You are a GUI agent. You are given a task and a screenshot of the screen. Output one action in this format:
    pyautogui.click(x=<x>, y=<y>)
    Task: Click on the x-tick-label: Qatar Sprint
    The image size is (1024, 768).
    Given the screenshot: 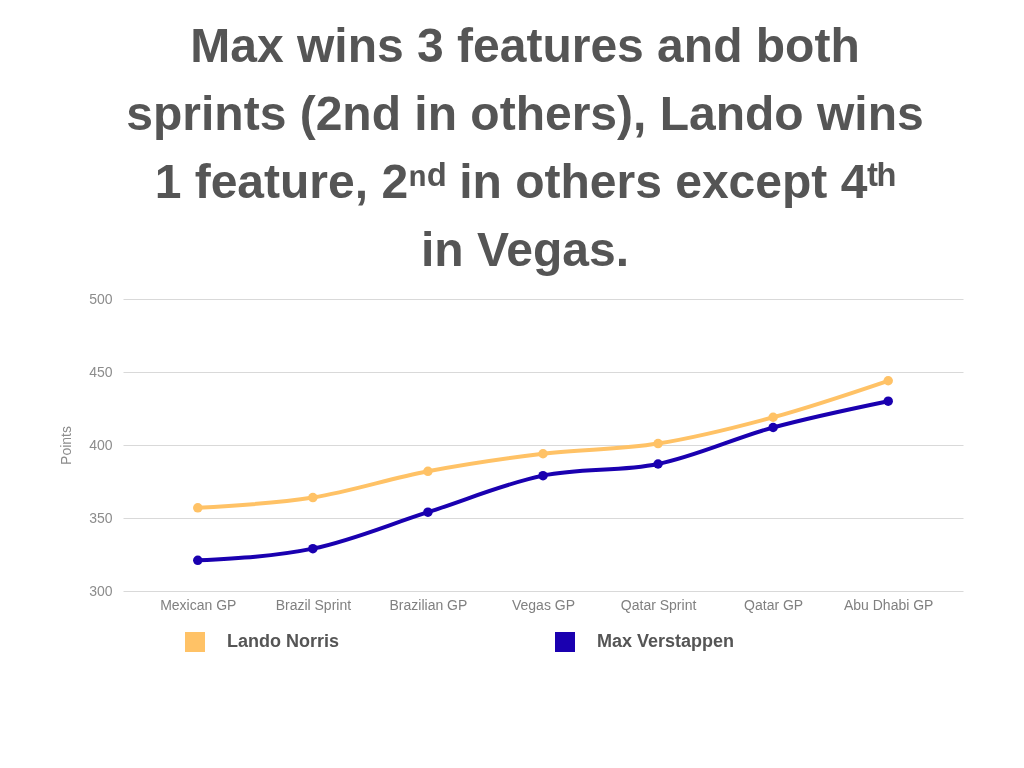 What is the action you would take?
    pyautogui.click(x=658, y=604)
    